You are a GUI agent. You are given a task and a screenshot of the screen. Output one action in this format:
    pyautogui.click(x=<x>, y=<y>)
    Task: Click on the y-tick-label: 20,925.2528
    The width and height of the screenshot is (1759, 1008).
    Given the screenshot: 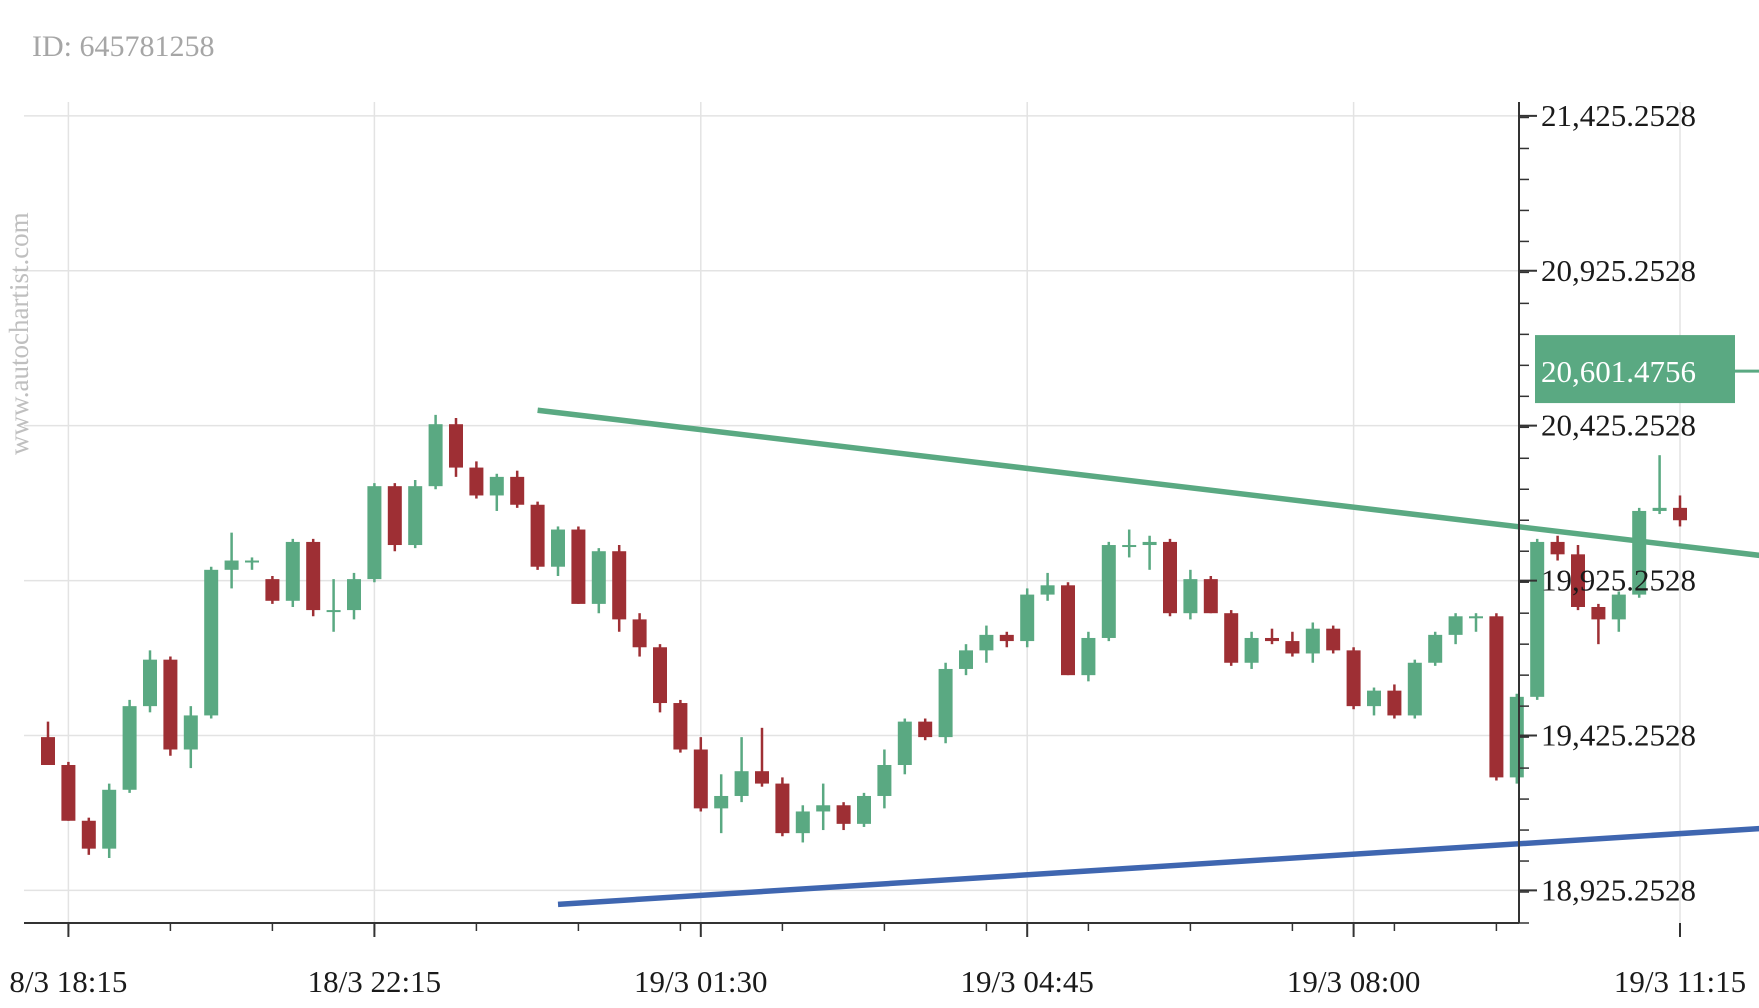 What is the action you would take?
    pyautogui.click(x=1618, y=270)
    